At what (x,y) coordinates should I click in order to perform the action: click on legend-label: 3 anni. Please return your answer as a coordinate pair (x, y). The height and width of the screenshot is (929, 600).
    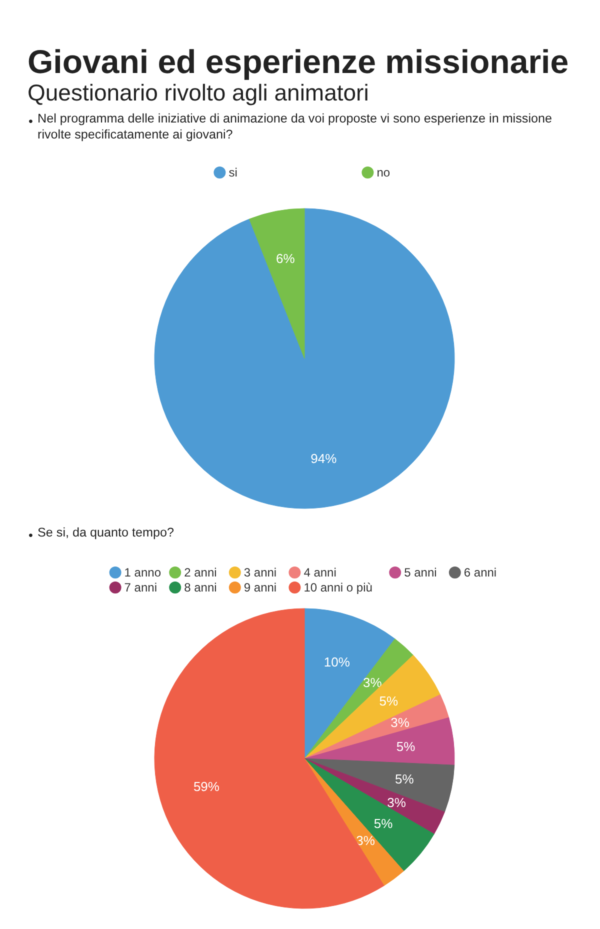
    Looking at the image, I should click on (260, 573).